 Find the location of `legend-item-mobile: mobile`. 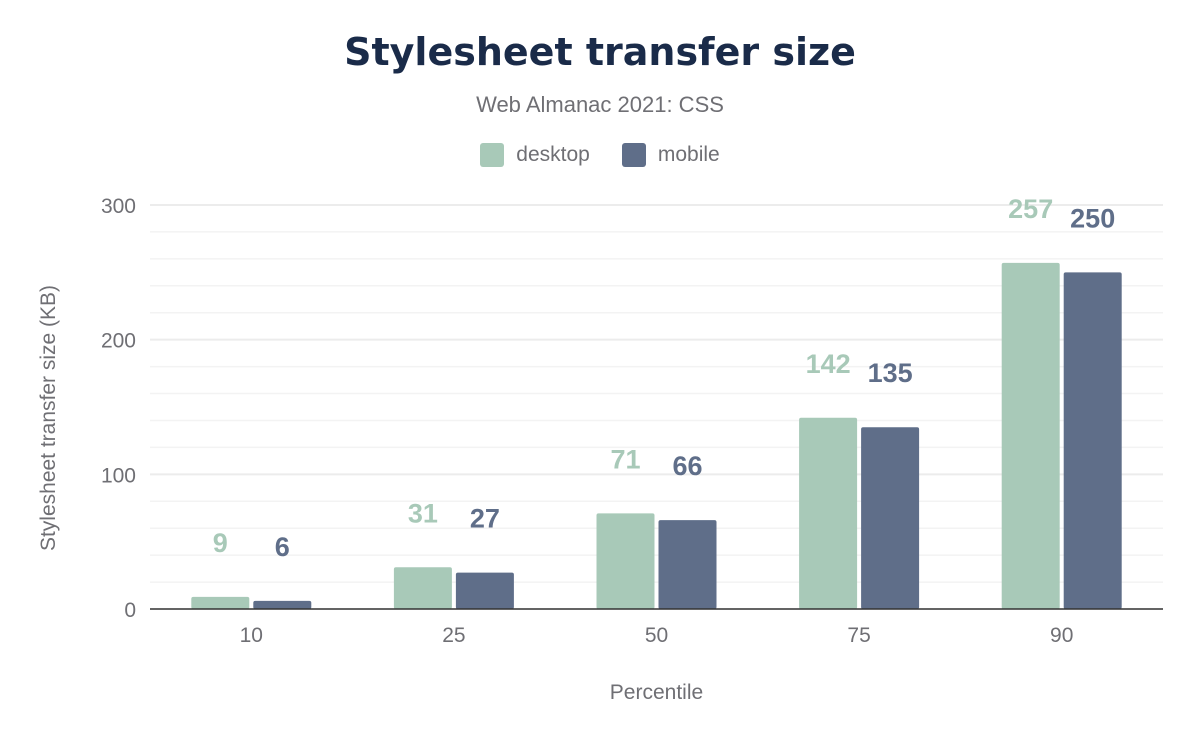

legend-item-mobile: mobile is located at coordinates (670, 155).